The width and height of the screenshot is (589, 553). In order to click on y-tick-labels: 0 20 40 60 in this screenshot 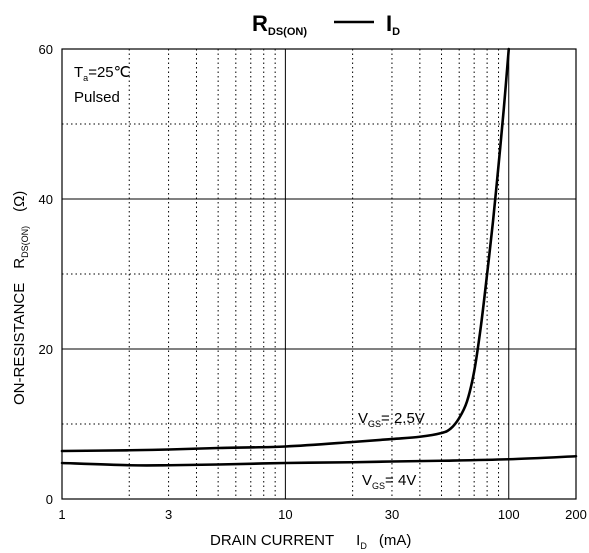, I will do `click(46, 274)`.